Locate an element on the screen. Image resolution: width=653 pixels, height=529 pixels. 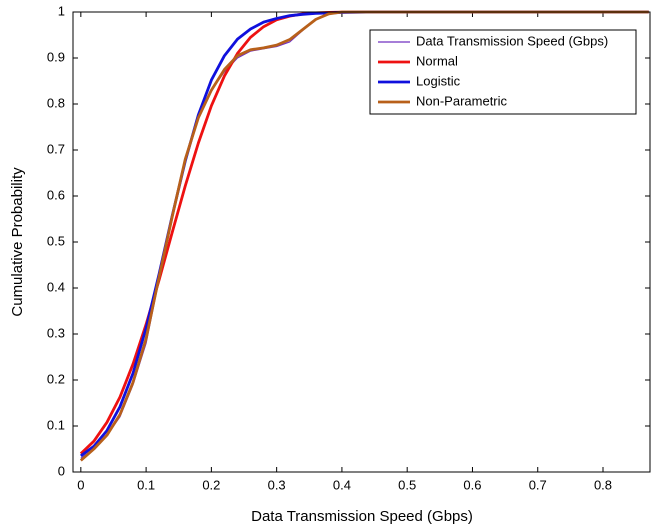
x-tick-label: 0 is located at coordinates (80, 484).